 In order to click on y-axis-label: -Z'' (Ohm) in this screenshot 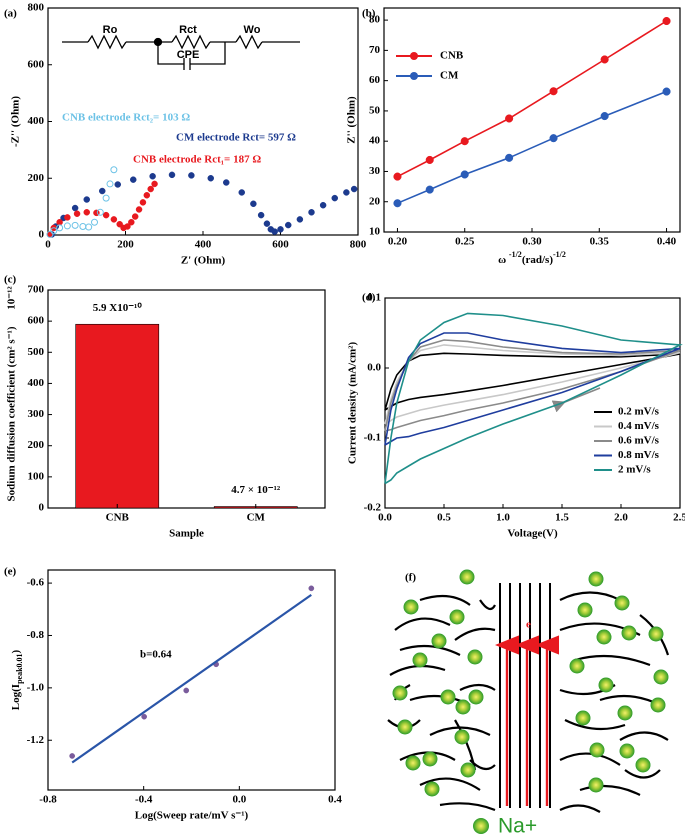, I will do `click(16, 121)`.